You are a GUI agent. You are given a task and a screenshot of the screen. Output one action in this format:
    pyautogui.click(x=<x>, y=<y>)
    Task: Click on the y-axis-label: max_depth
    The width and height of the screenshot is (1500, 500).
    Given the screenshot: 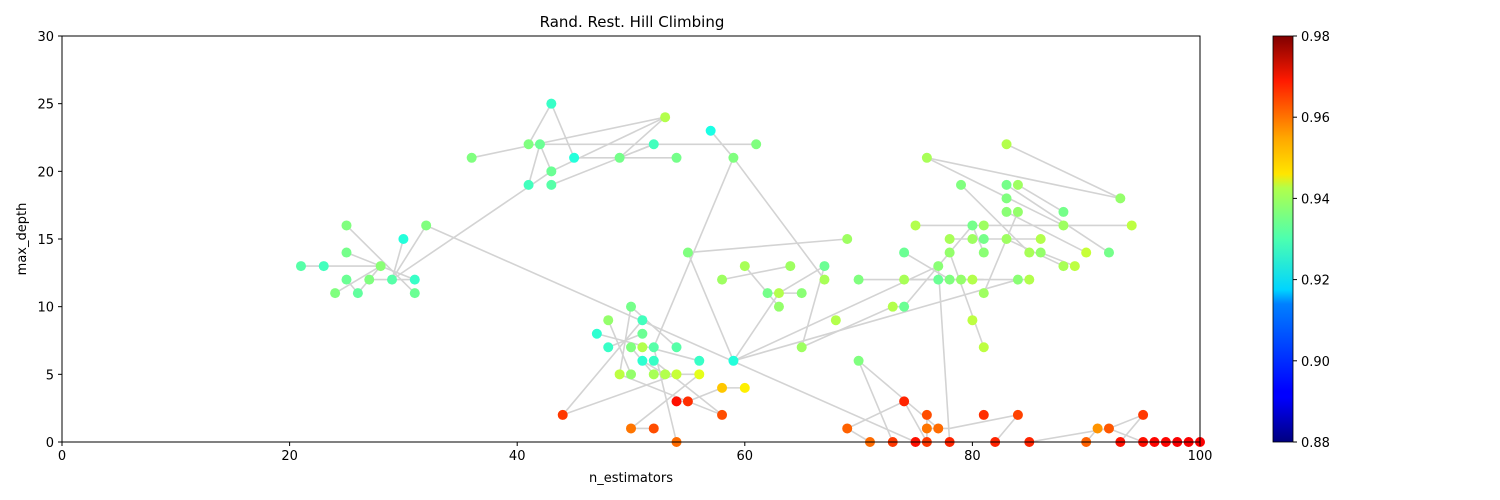 What is the action you would take?
    pyautogui.click(x=22, y=239)
    